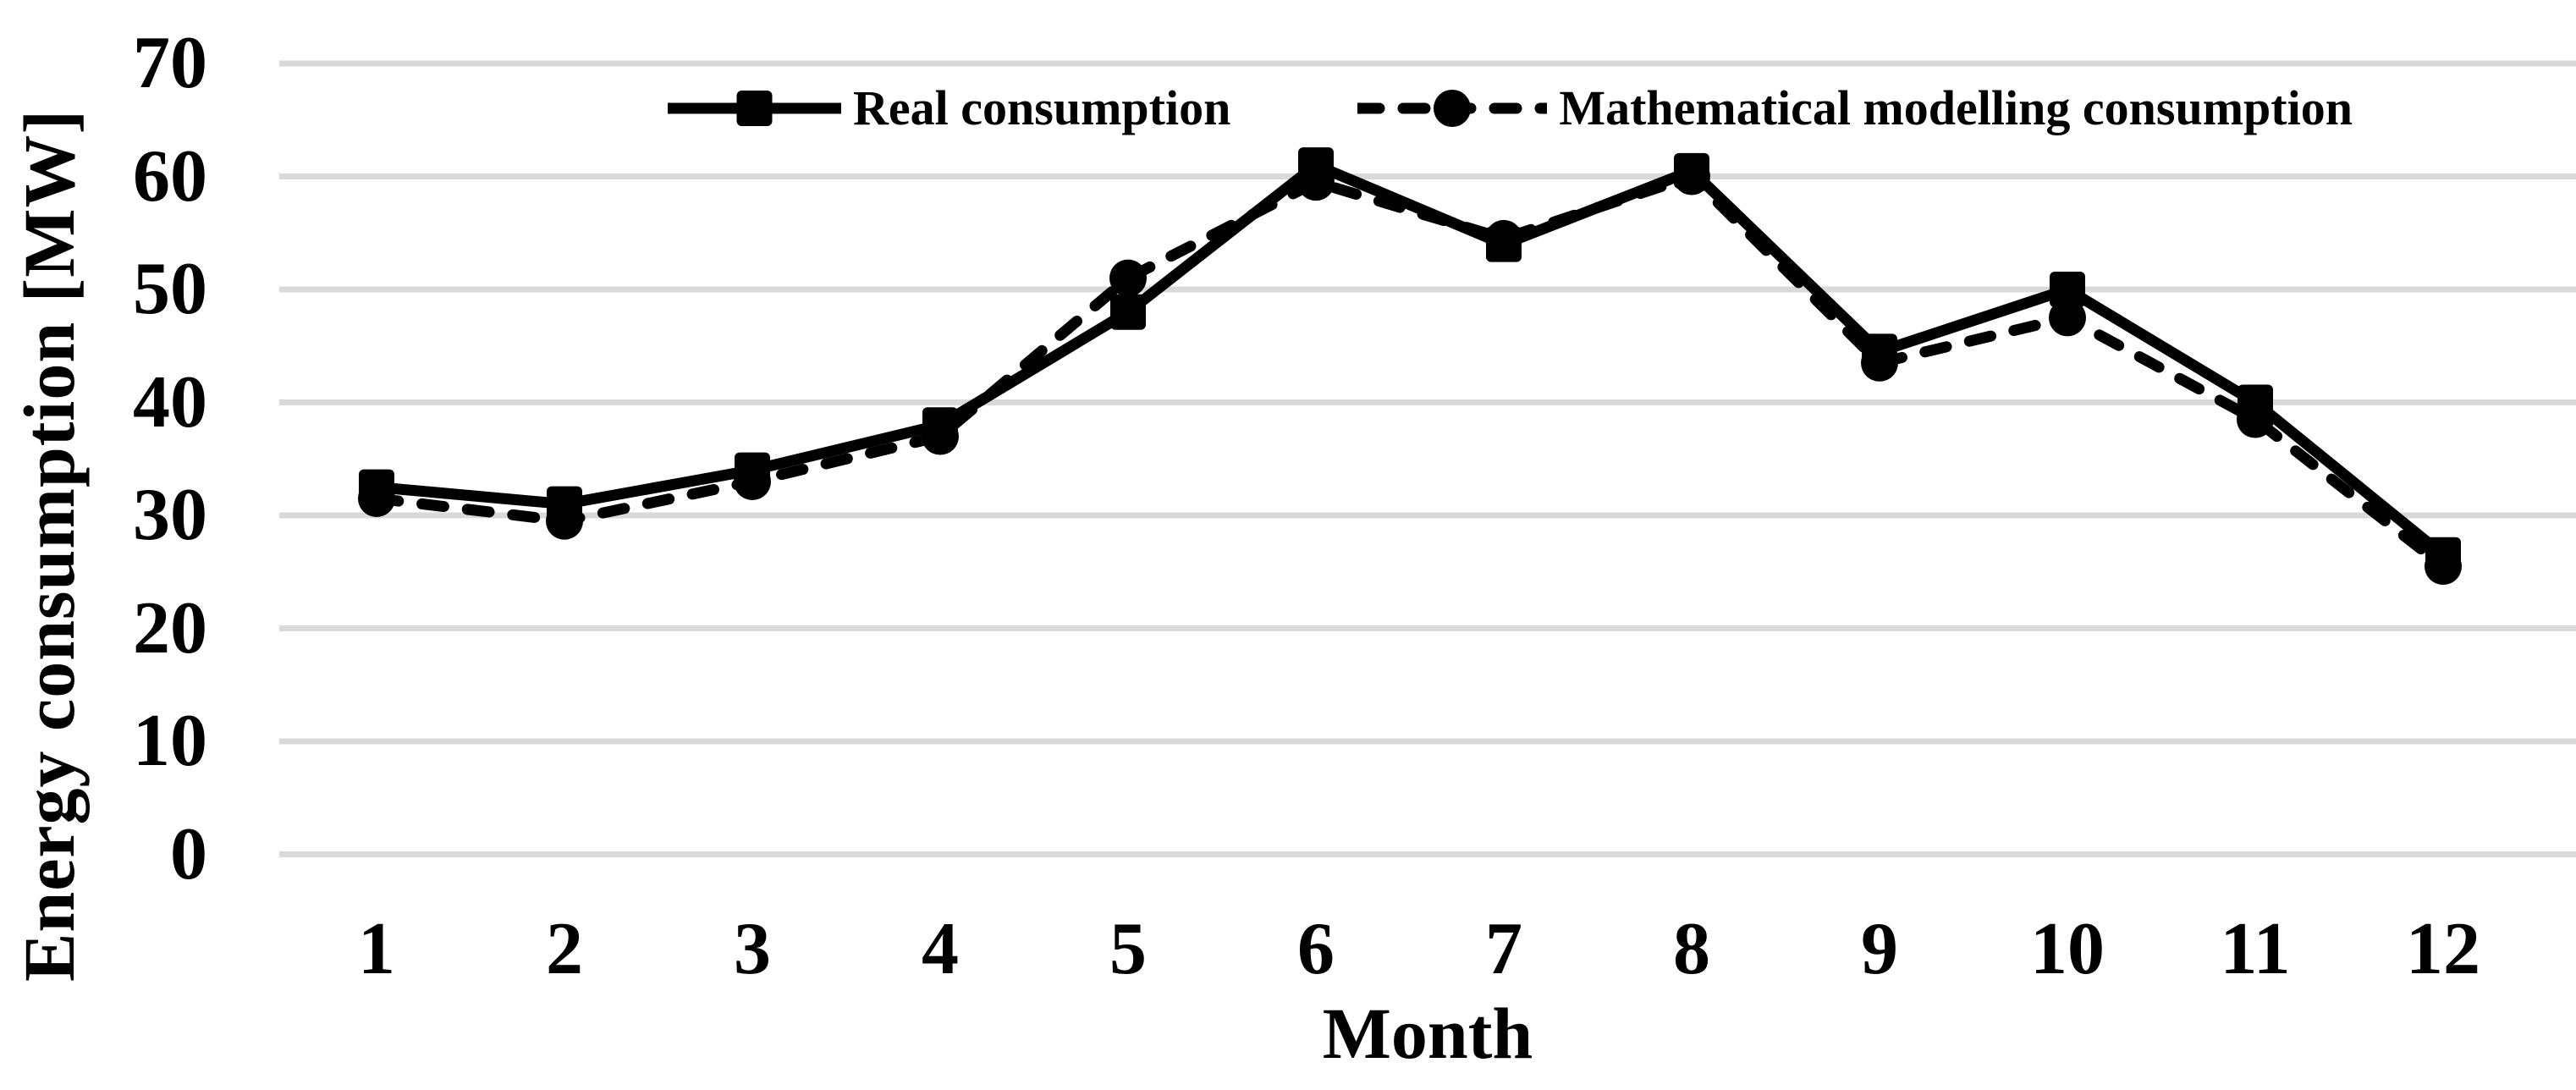  I want to click on y-tick-label: 20, so click(170, 628).